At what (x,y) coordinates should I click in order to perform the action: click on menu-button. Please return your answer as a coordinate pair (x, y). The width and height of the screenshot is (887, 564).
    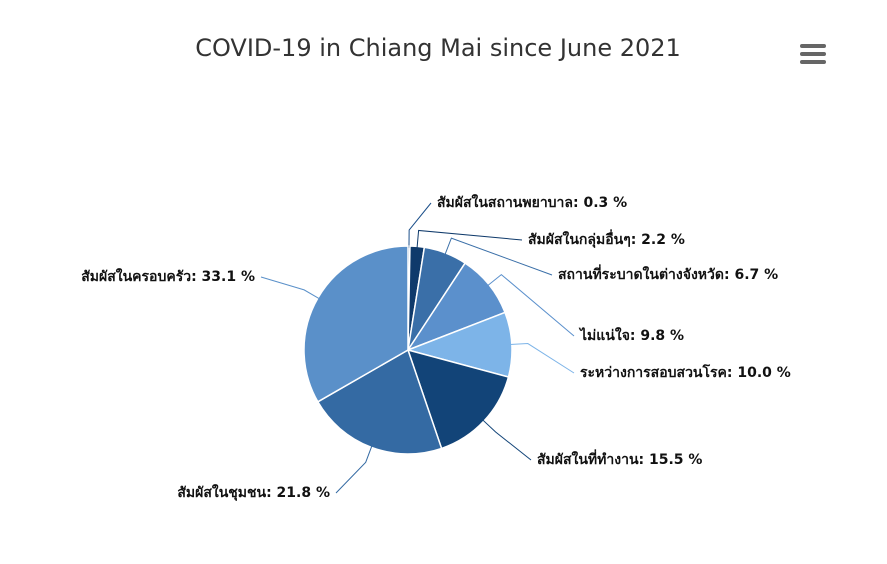
    Looking at the image, I should click on (813, 54).